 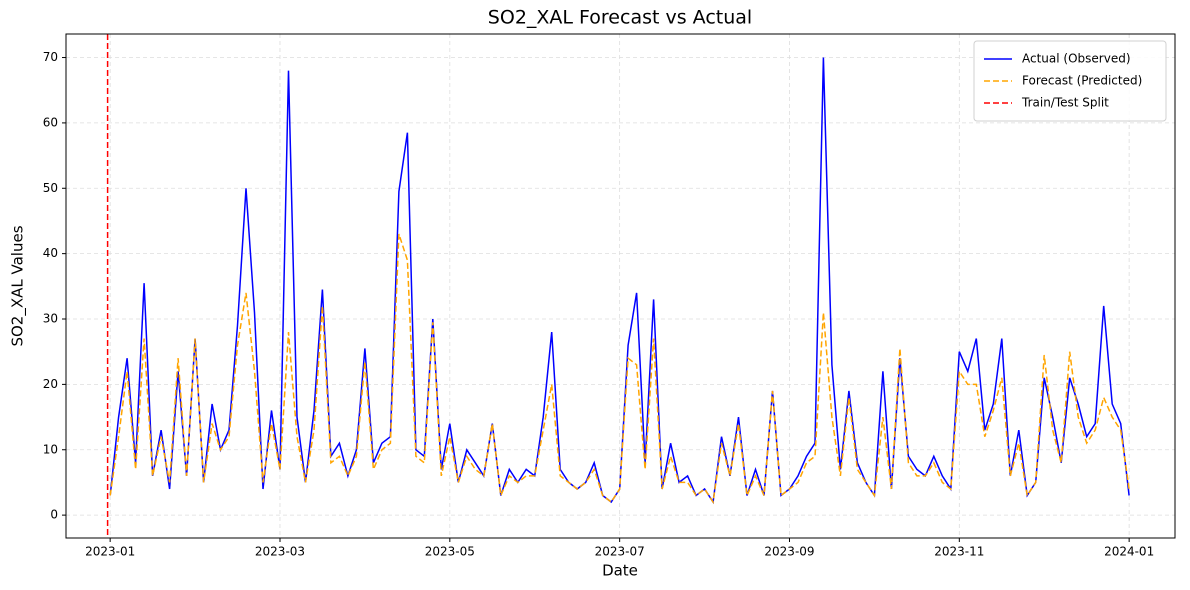 What do you see at coordinates (54, 515) in the screenshot?
I see `y-tick-label: 0` at bounding box center [54, 515].